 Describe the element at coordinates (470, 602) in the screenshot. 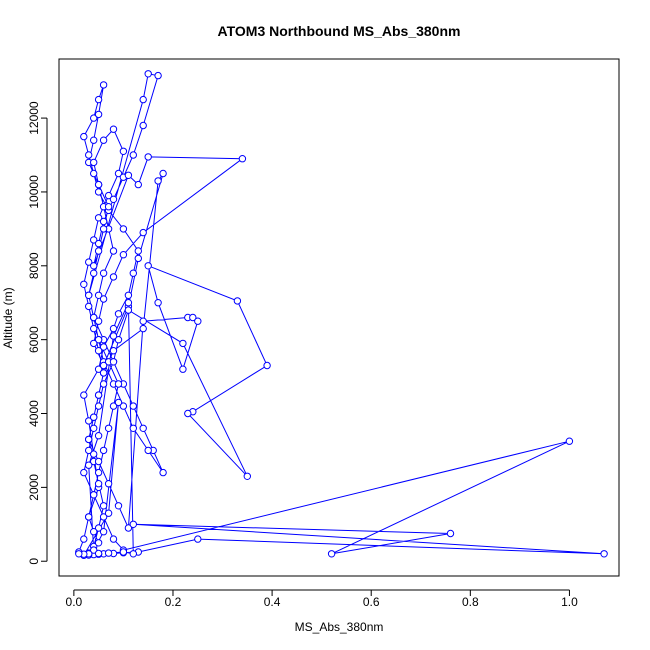

I see `x-tick-label: 0.8` at that location.